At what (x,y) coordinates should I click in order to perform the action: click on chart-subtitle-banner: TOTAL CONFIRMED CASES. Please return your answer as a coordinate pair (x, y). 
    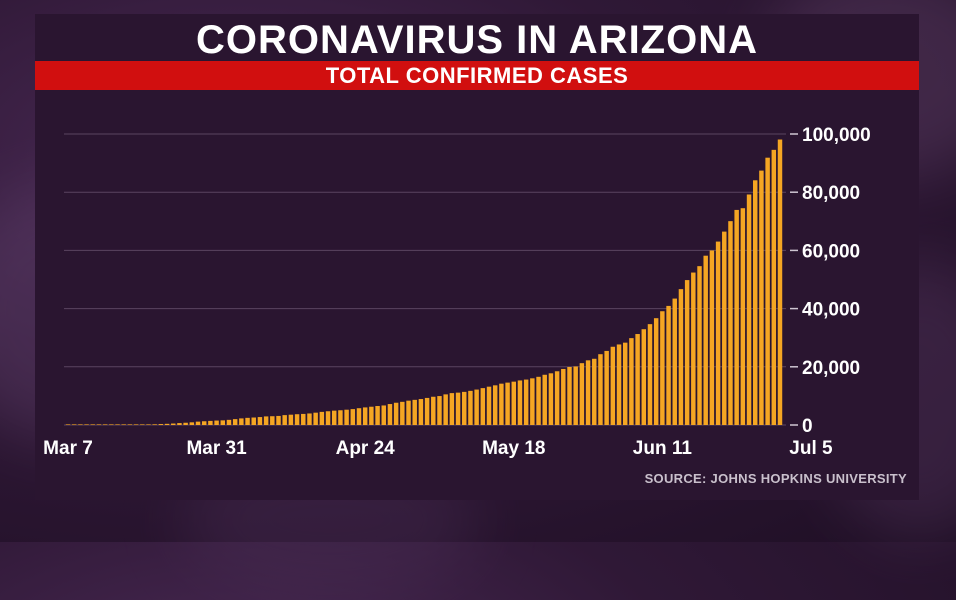
    Looking at the image, I should click on (477, 75).